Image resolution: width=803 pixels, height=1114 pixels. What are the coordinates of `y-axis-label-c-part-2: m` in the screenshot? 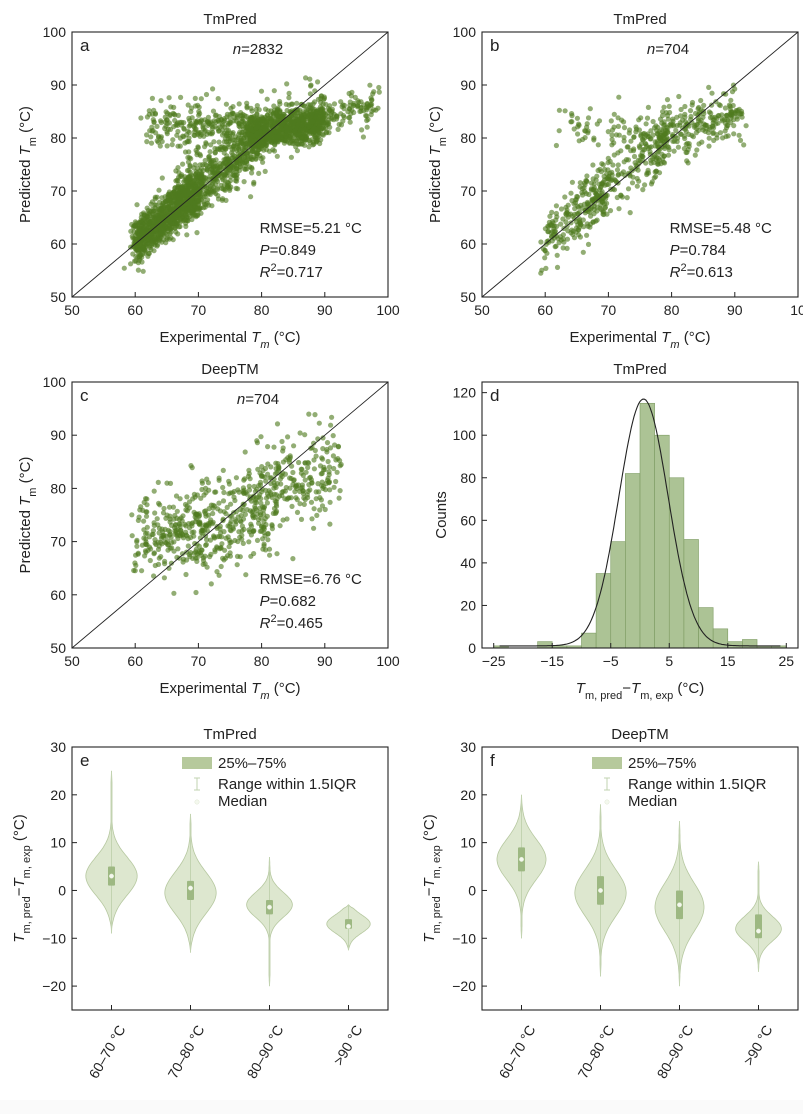 It's located at (33, 492).